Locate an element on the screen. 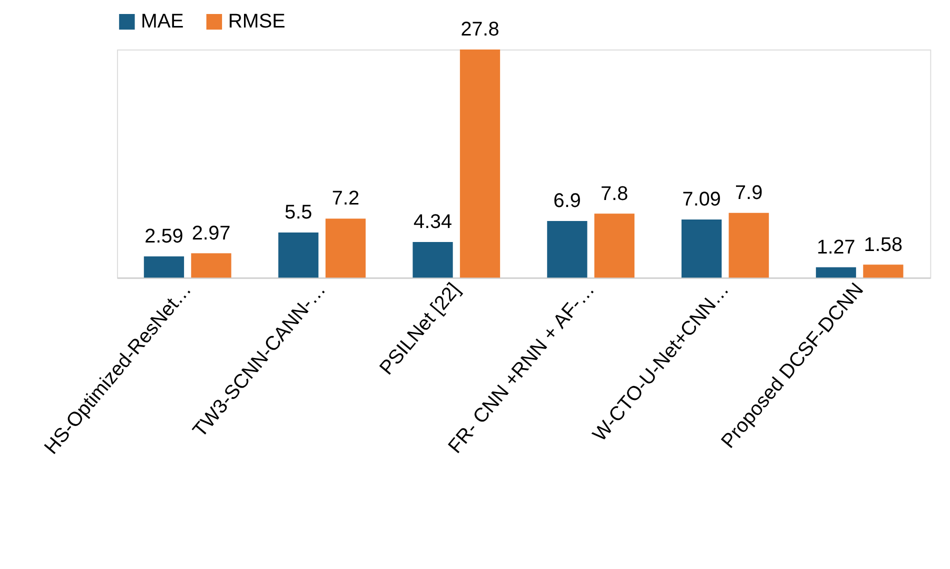 The width and height of the screenshot is (950, 569). data-label: 7.8 is located at coordinates (614, 193).